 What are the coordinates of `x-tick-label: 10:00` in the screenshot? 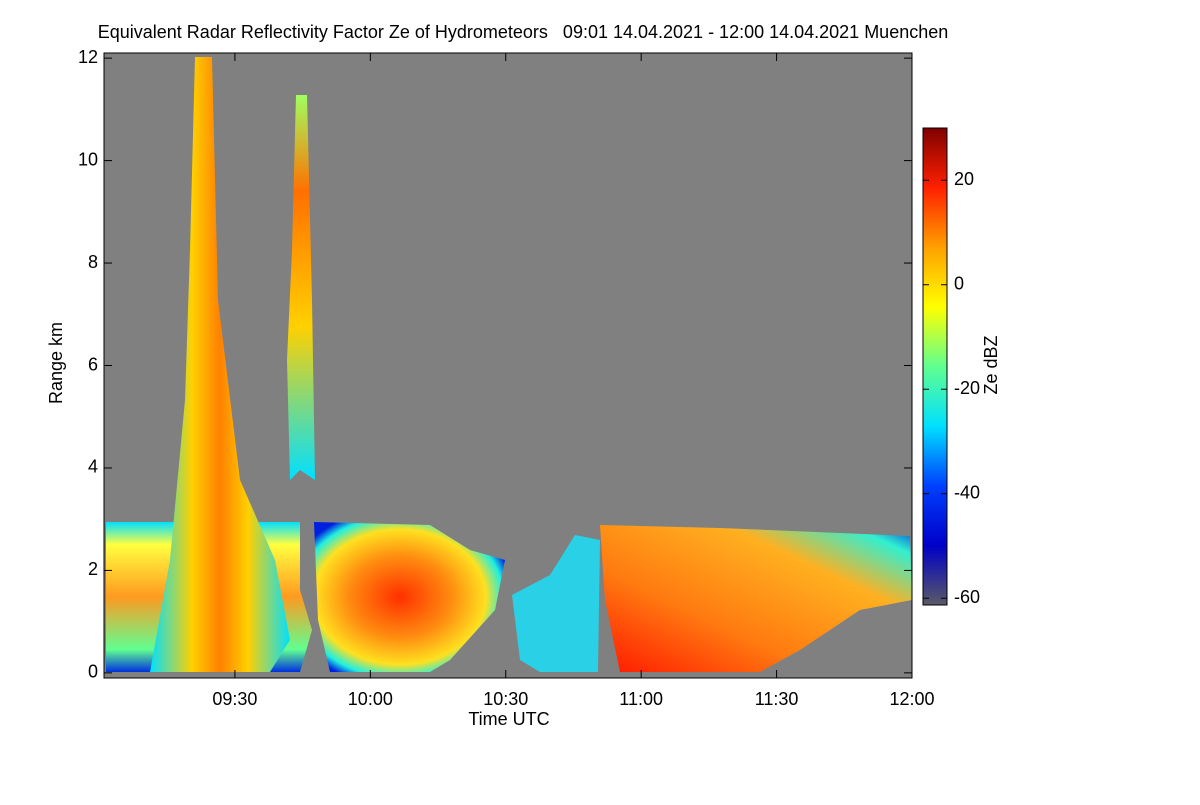 It's located at (370, 699).